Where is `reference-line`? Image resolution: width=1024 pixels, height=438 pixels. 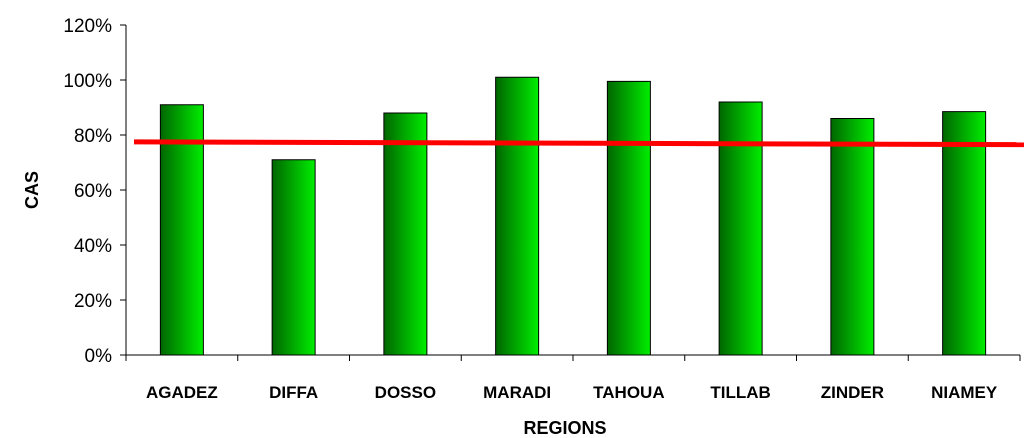
reference-line is located at coordinates (578, 143).